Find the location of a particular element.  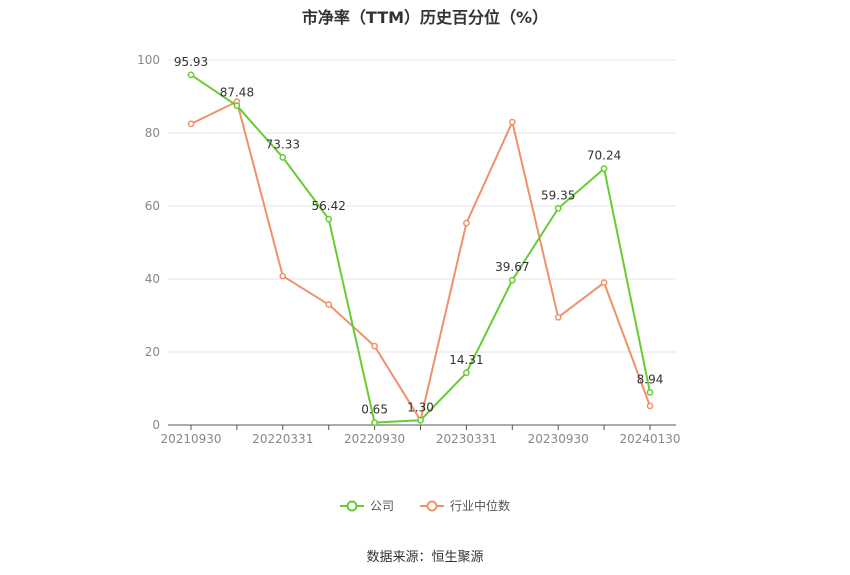

y-tick-label: 80 is located at coordinates (152, 133).